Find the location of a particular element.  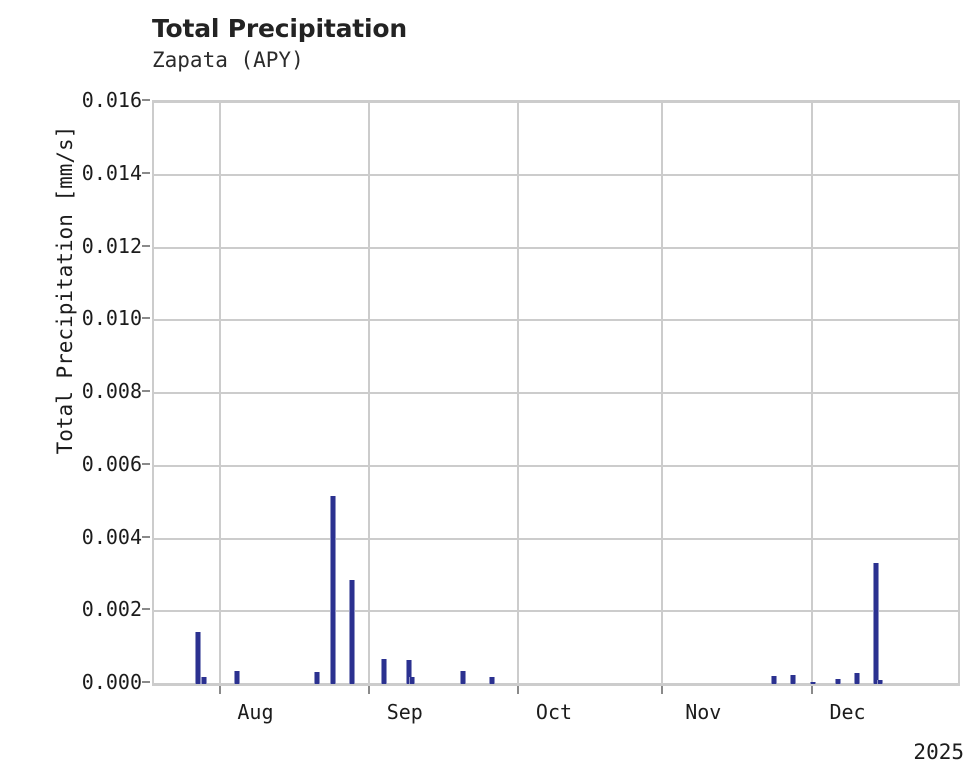

x-tick-label: Aug is located at coordinates (255, 712).